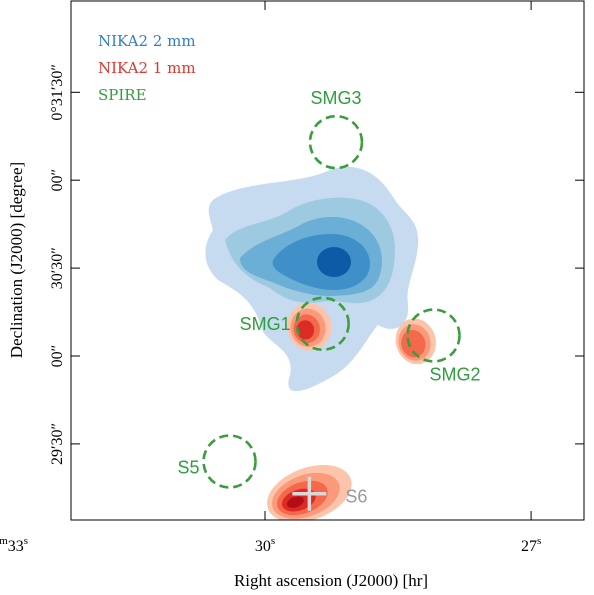  What do you see at coordinates (57, 356) in the screenshot?
I see `y-tick-label-3: 00″` at bounding box center [57, 356].